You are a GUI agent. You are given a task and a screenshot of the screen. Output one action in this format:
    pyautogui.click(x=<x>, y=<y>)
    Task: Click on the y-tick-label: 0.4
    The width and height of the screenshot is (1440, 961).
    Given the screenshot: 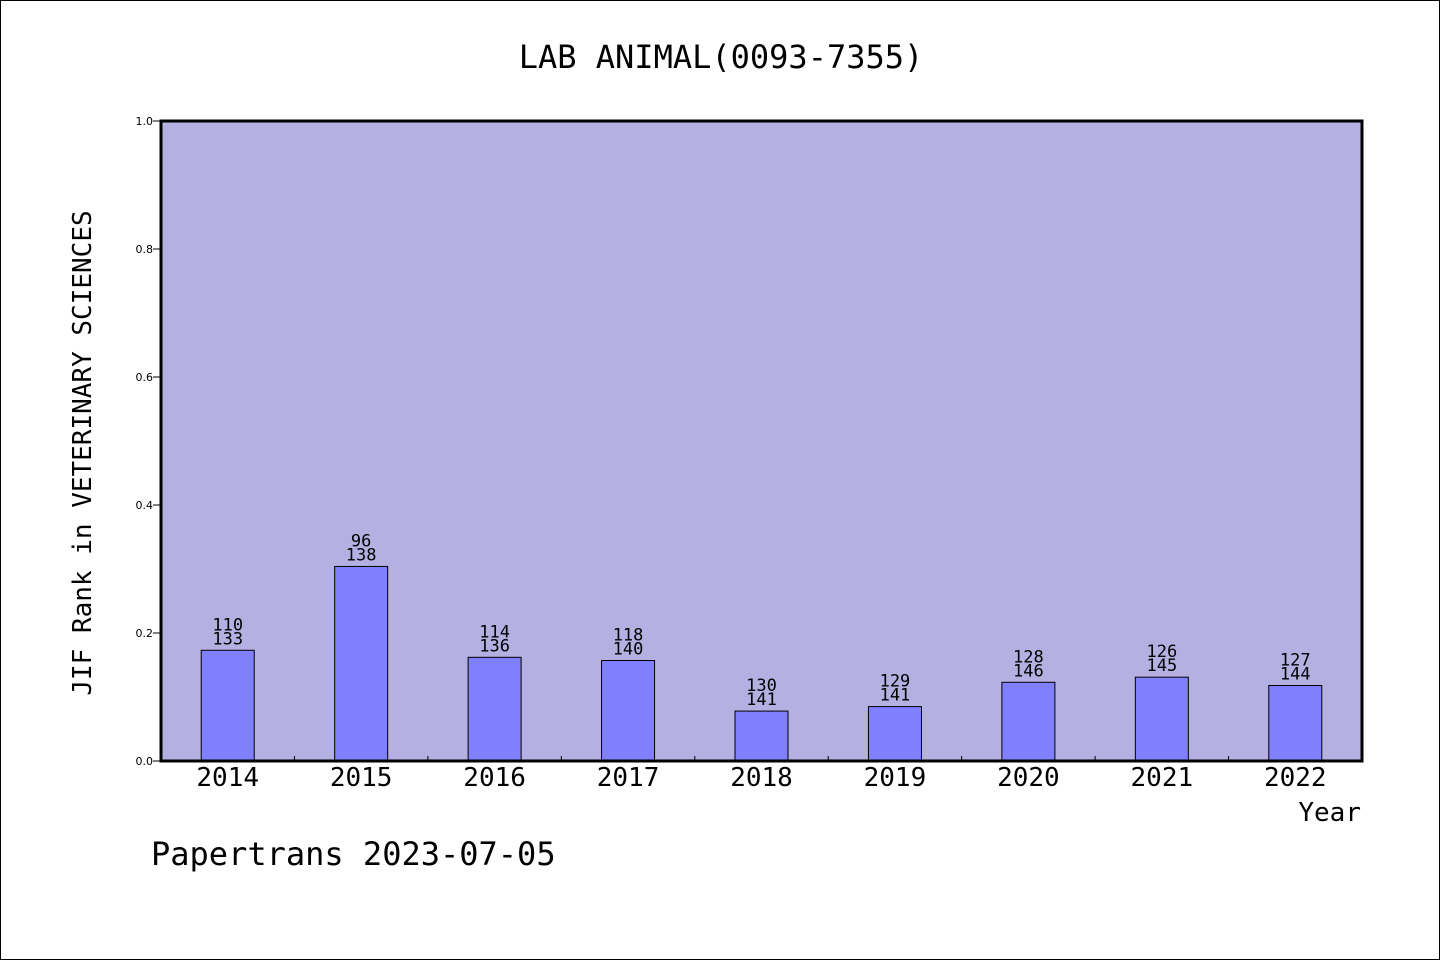 What is the action you would take?
    pyautogui.click(x=145, y=505)
    